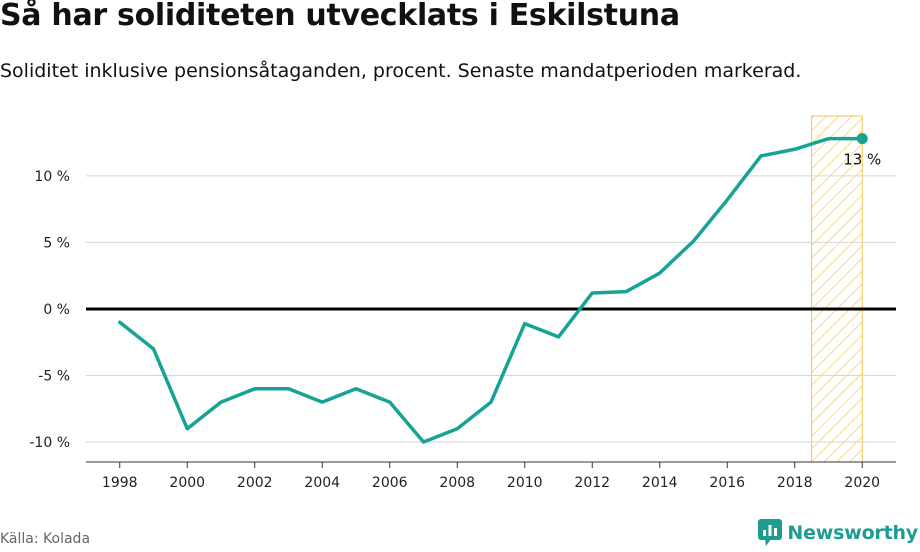 The width and height of the screenshot is (920, 552). I want to click on x-tick-label: 2016, so click(727, 483).